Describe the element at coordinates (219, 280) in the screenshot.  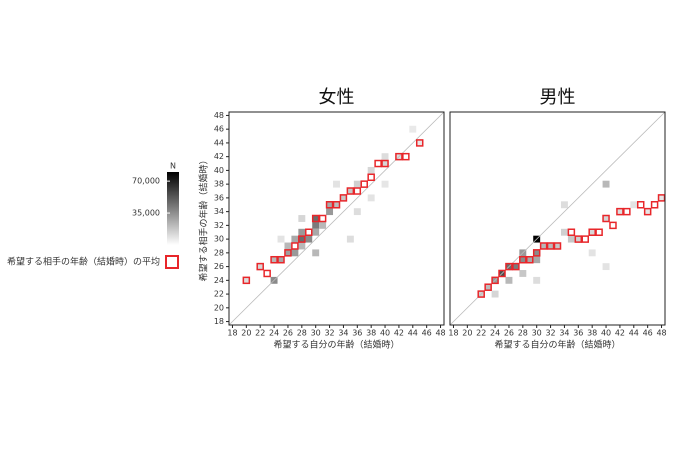
I see `y-tick-label: 24` at that location.